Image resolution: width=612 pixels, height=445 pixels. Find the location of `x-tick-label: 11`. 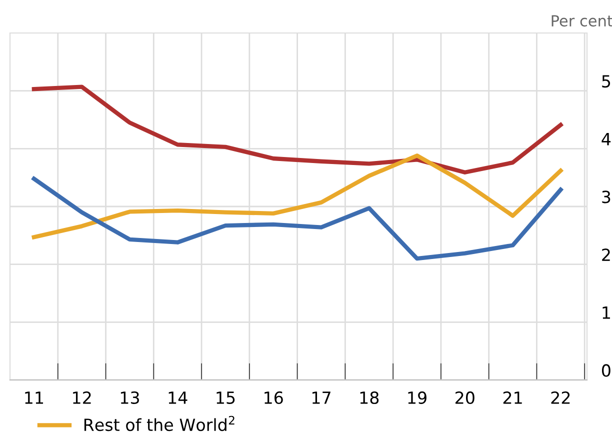

x-tick-label: 11 is located at coordinates (34, 398).